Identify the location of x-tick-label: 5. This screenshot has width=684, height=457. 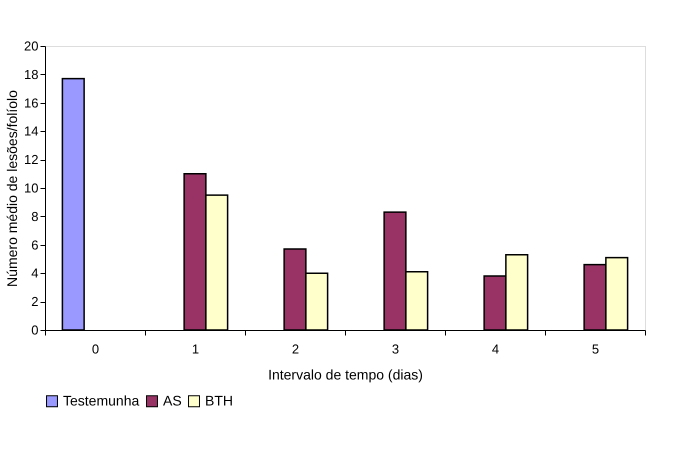
(596, 349).